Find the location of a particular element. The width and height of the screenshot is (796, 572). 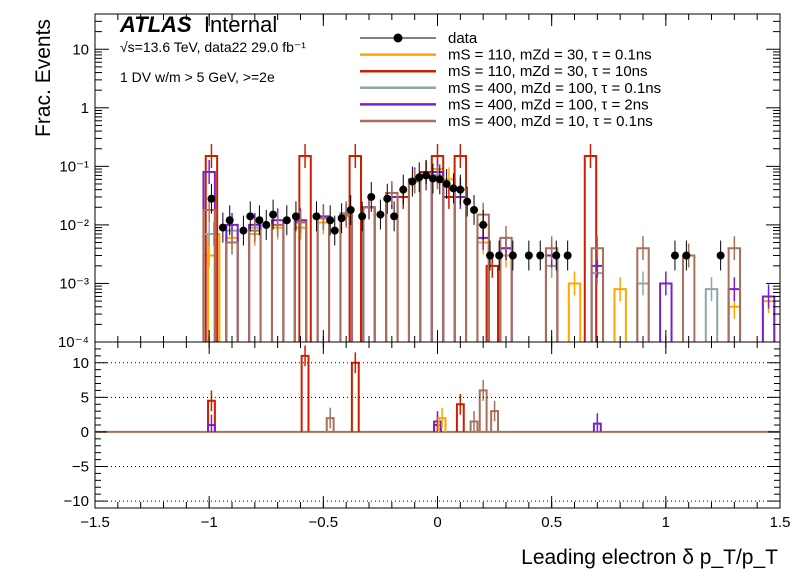

x-tick-label: 1 is located at coordinates (666, 522).